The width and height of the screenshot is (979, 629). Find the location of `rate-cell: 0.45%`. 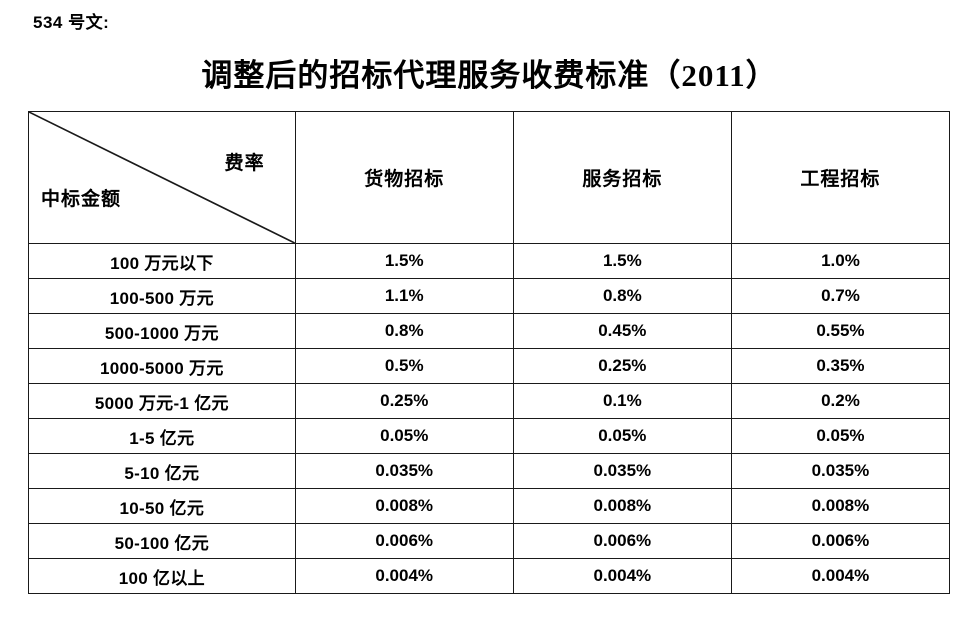

rate-cell: 0.45% is located at coordinates (622, 331).